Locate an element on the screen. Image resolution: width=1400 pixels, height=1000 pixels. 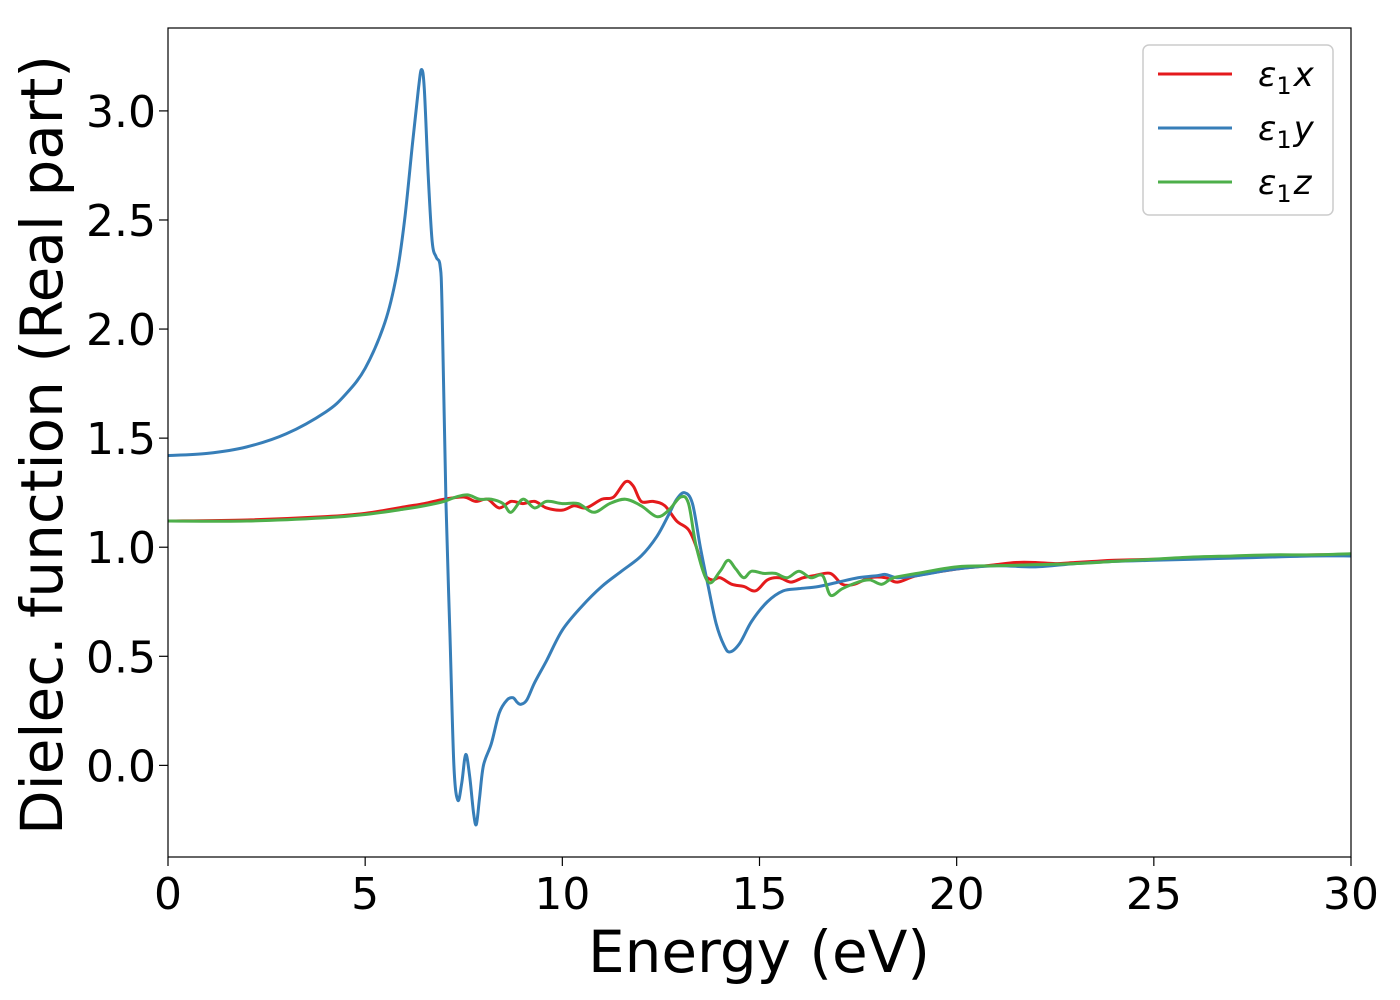
x-tick-label: 30 is located at coordinates (1351, 894).